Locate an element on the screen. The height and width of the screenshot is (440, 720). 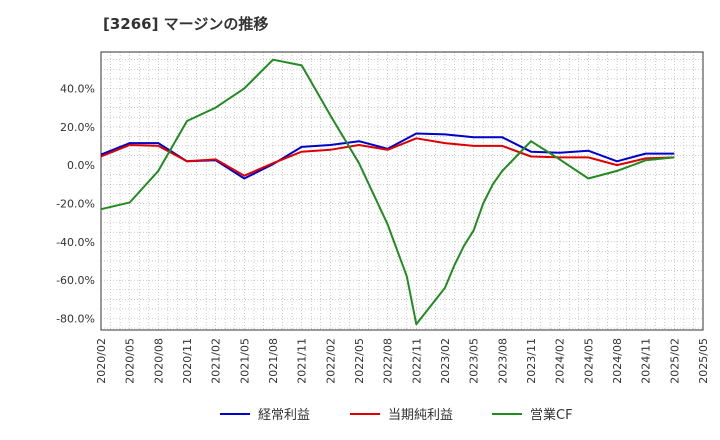
legend-label: 営業CF is located at coordinates (551, 415).